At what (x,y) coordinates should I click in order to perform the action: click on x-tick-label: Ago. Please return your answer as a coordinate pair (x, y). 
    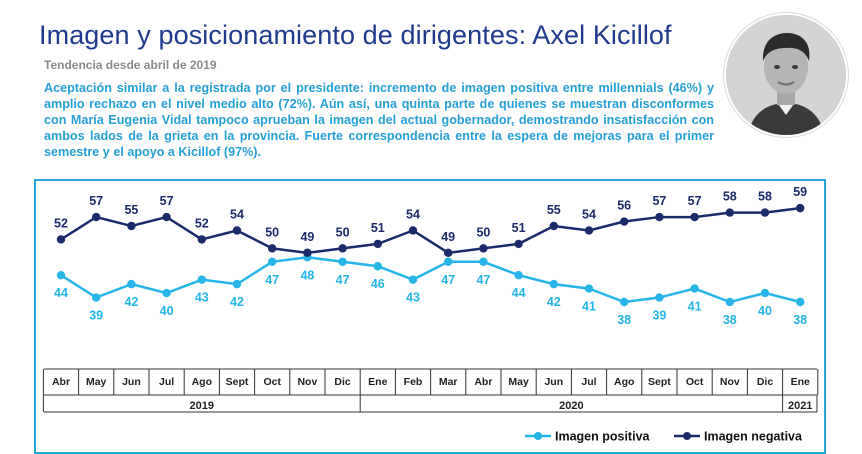
    Looking at the image, I should click on (202, 382).